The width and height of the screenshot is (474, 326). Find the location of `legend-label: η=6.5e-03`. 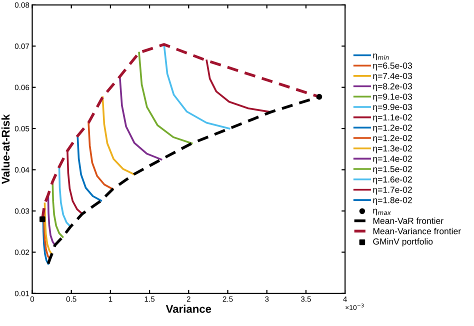

legend-label: η=6.5e-03 is located at coordinates (392, 66).